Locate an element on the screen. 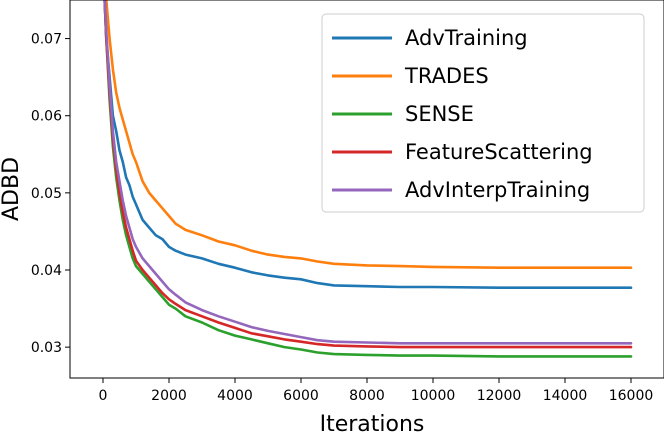 The image size is (664, 436). y-tick-label: 0.07 is located at coordinates (46, 40).